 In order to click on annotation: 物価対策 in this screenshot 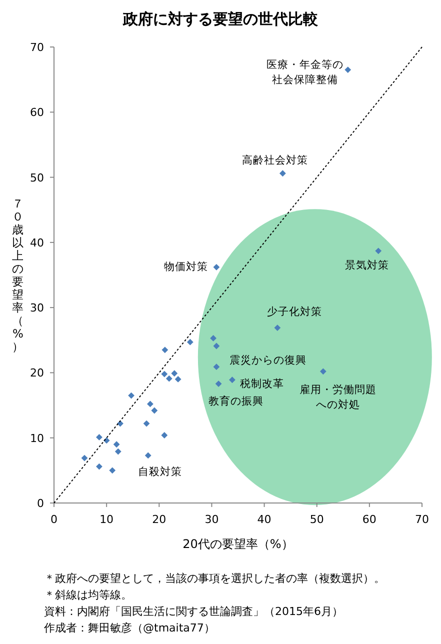, I will do `click(186, 266)`.